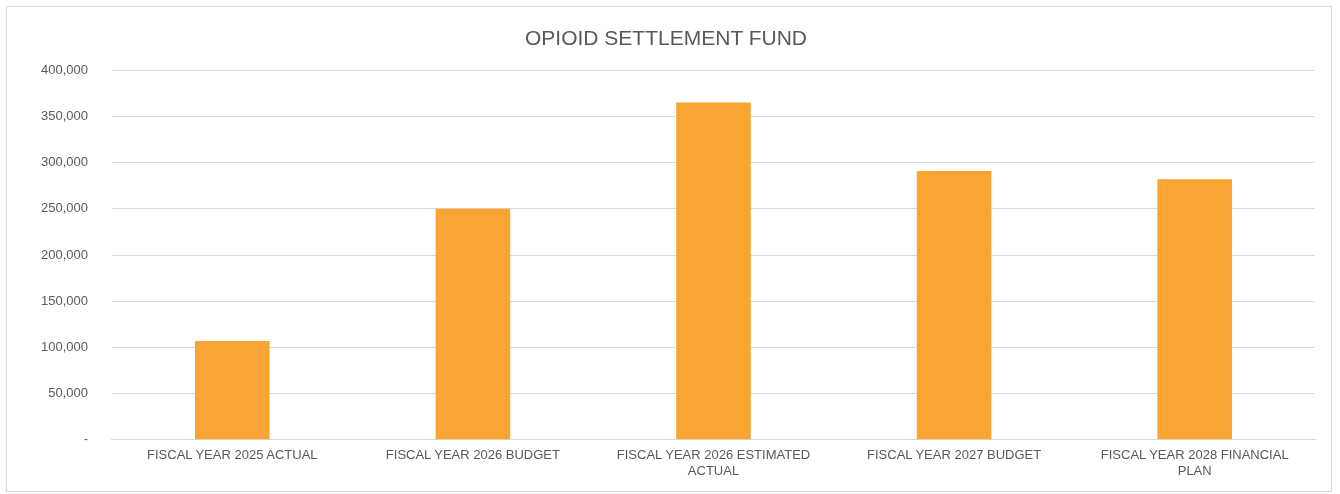  What do you see at coordinates (85, 439) in the screenshot?
I see `y-tick-label: -` at bounding box center [85, 439].